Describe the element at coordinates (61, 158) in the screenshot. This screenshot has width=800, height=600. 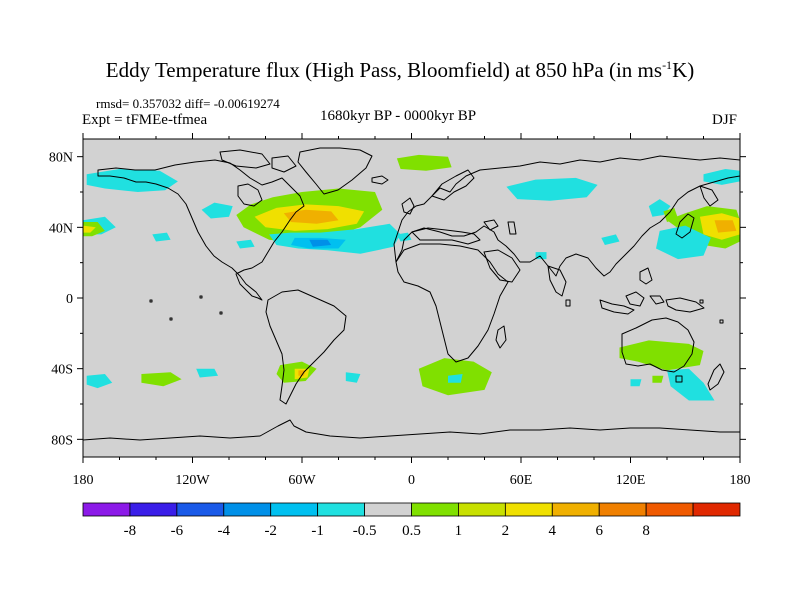
I see `y-tick-label: 80N` at that location.